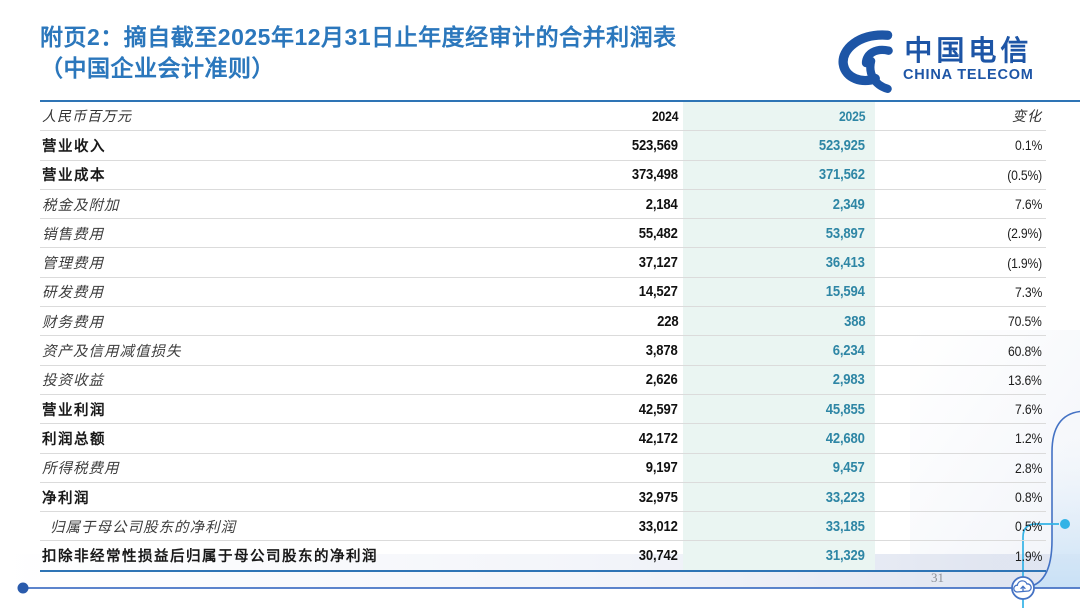 This screenshot has width=1080, height=608. I want to click on row-value-2025: 388, so click(779, 321).